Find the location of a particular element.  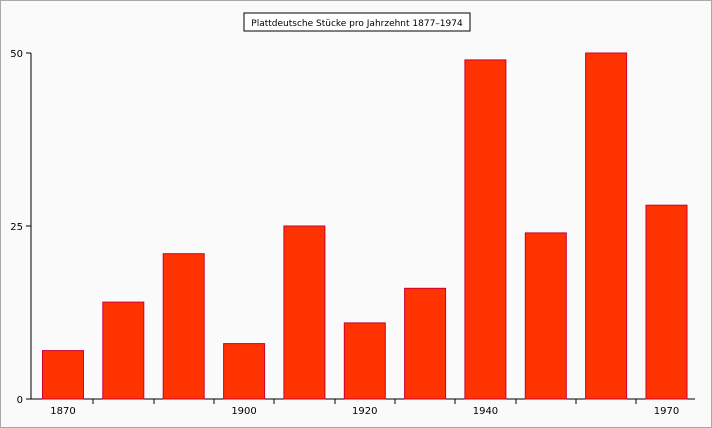

bar-1900 is located at coordinates (244, 371).